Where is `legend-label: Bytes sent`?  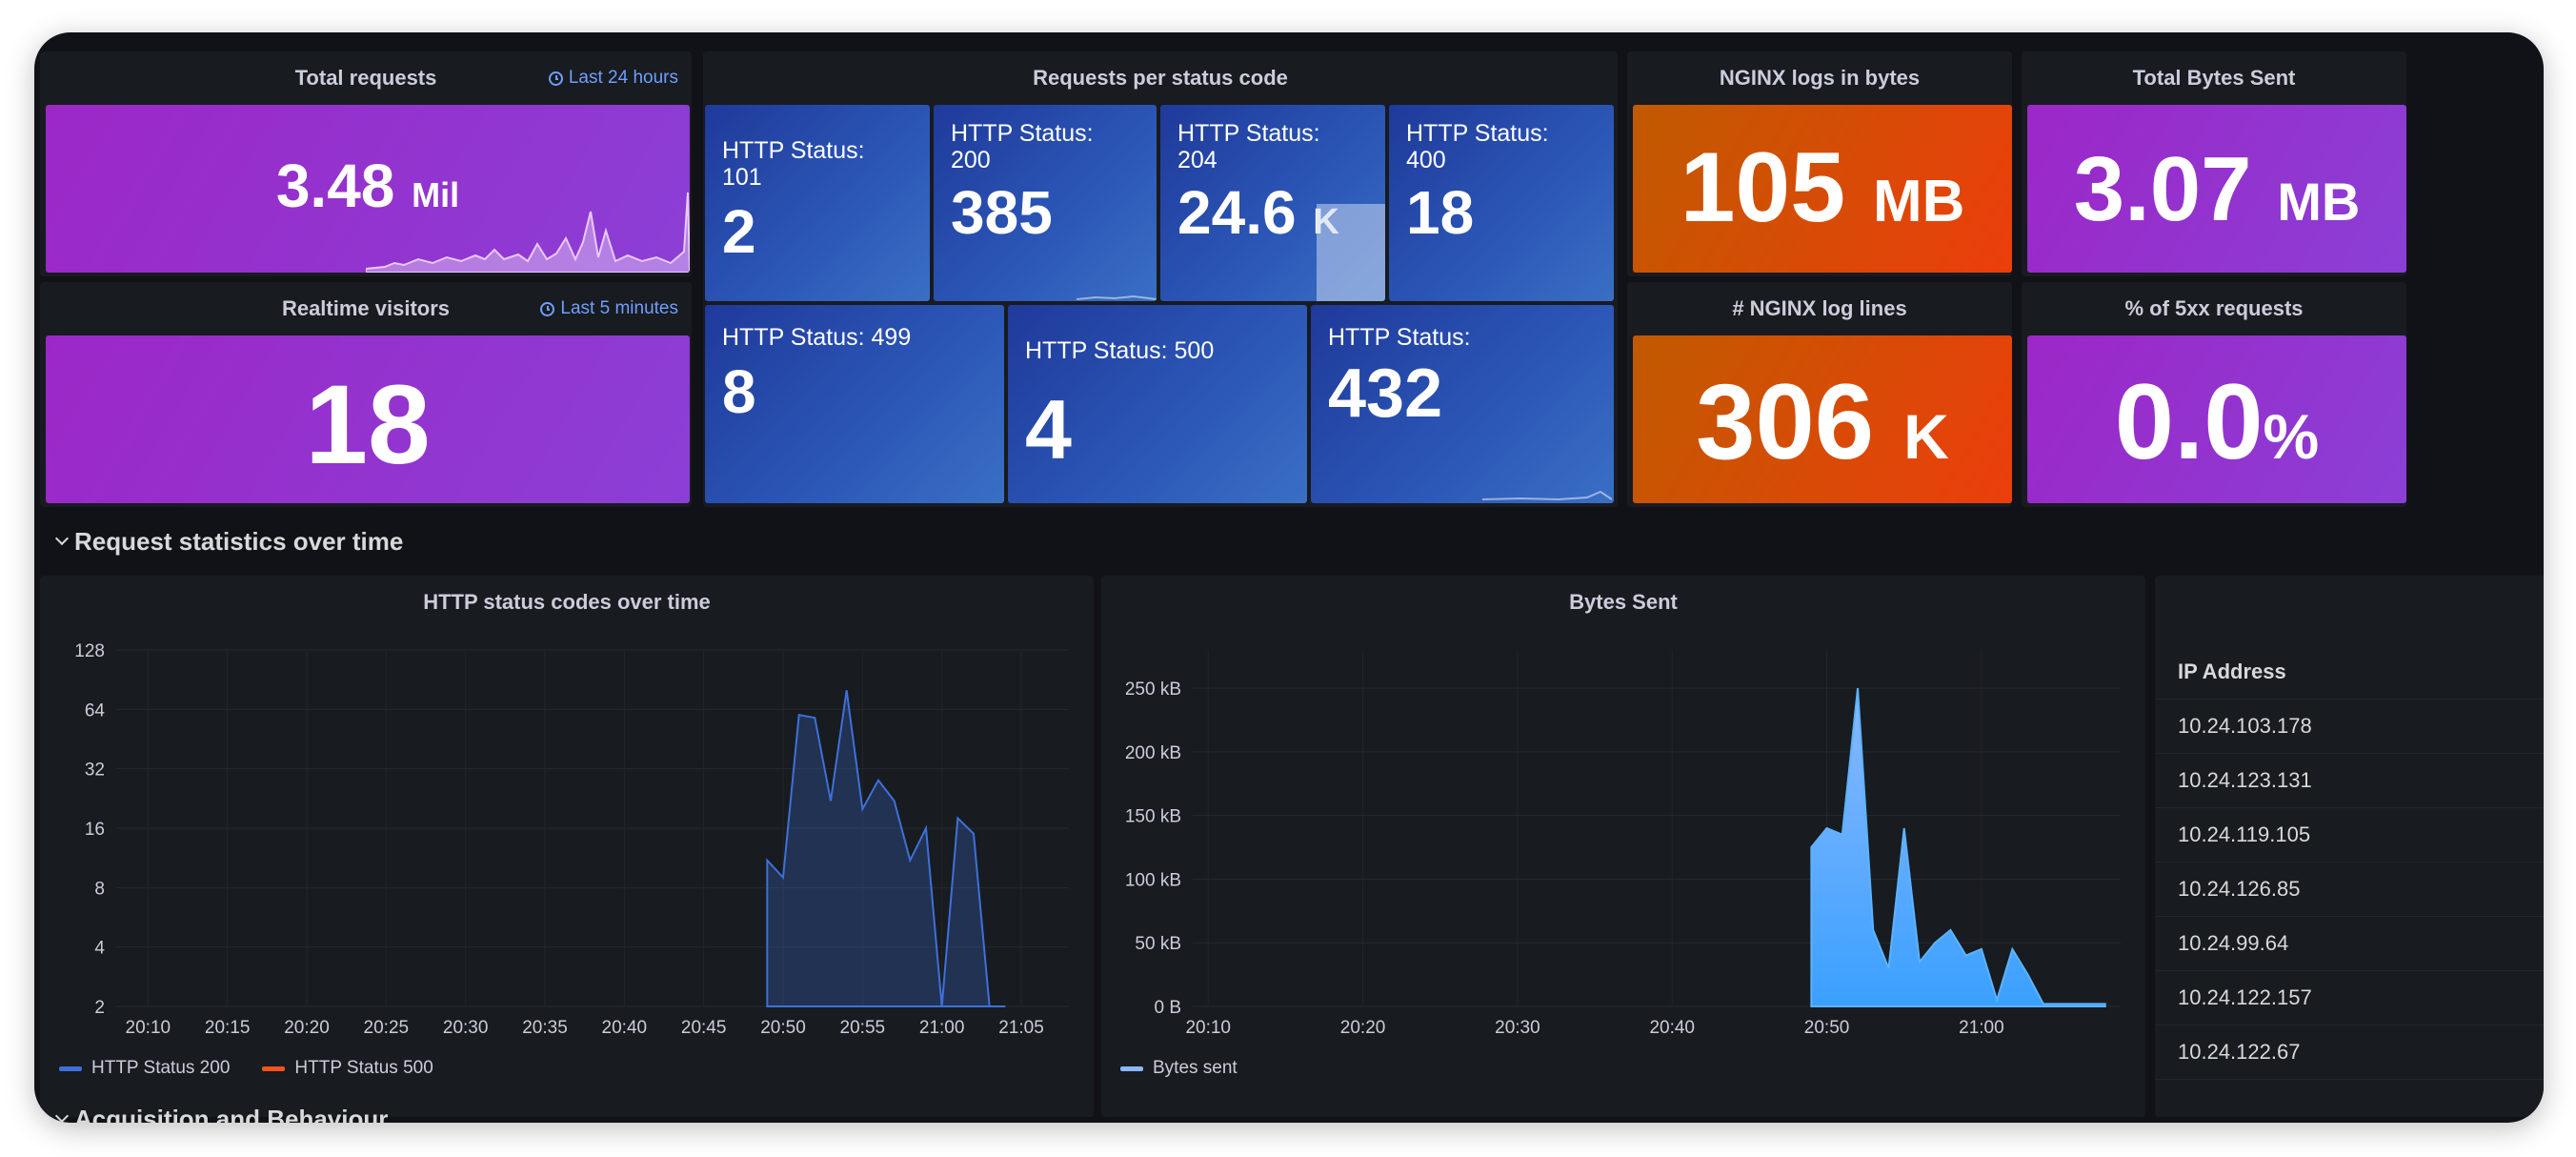
legend-label: Bytes sent is located at coordinates (1195, 1068).